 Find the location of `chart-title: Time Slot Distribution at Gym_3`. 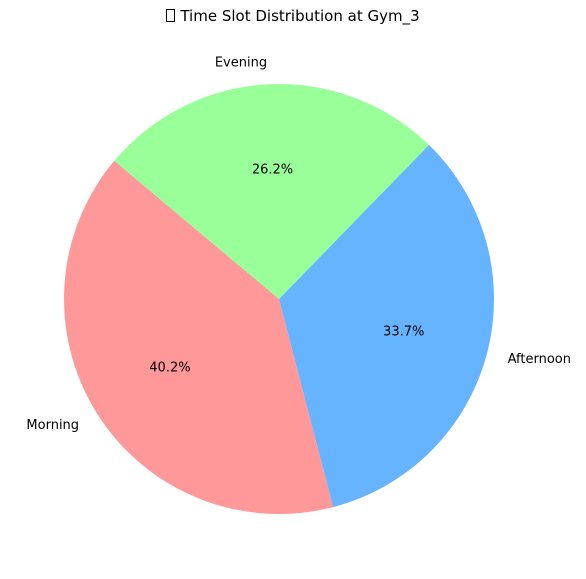

chart-title: Time Slot Distribution at Gym_3 is located at coordinates (300, 16).